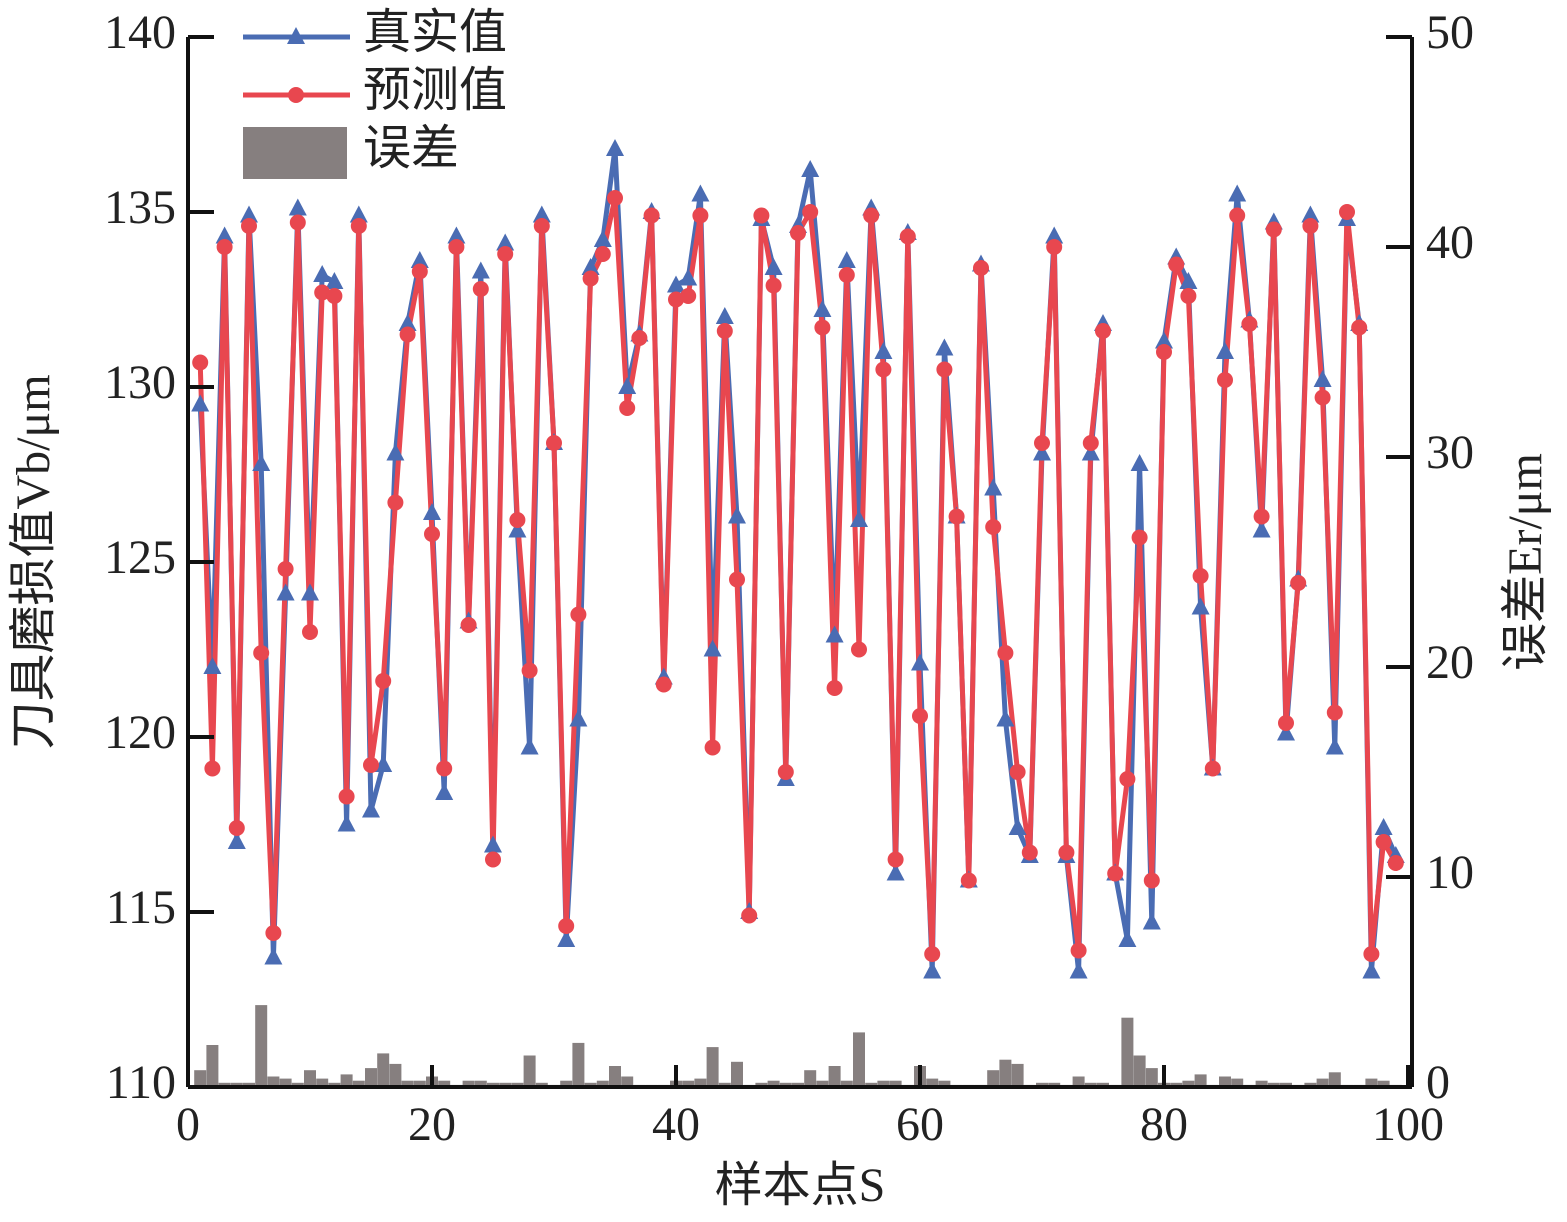 This screenshot has height=1222, width=1567. I want to click on y-tick-label: 125, so click(140, 557).